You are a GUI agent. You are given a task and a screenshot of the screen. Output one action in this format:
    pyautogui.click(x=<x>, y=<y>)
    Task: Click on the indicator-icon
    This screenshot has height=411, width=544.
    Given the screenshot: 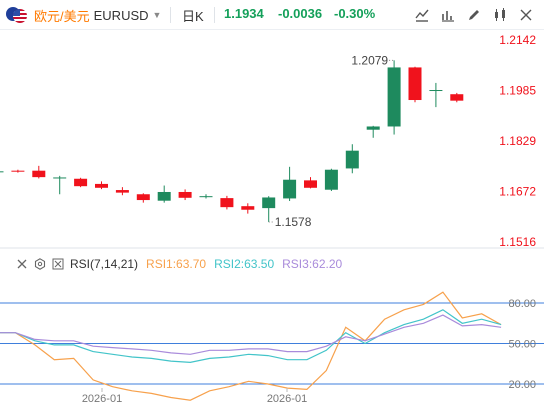 What is the action you would take?
    pyautogui.click(x=448, y=15)
    